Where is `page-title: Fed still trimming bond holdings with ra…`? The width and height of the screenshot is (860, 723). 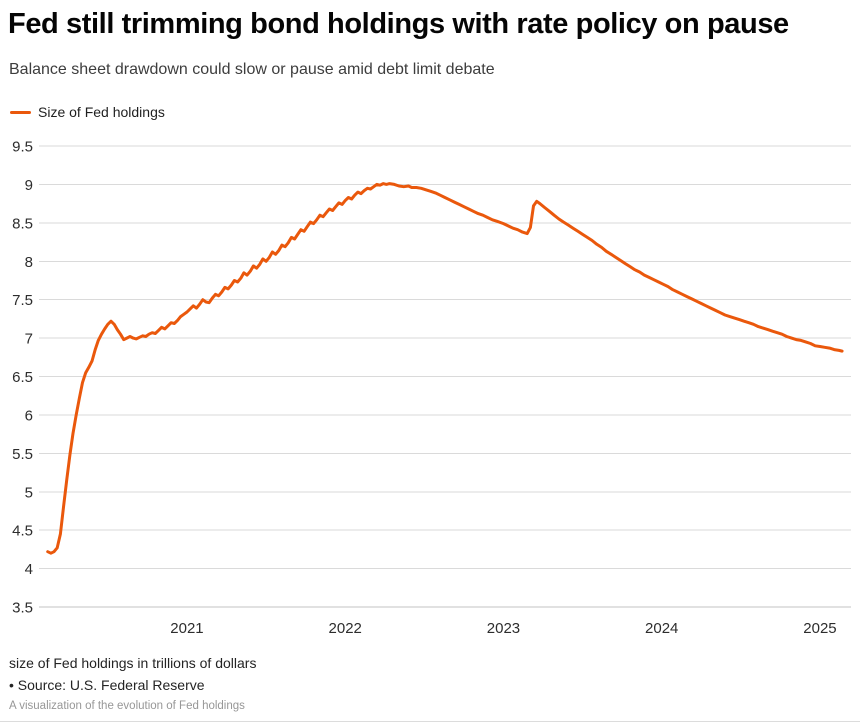
page-title: Fed still trimming bond holdings with ra… is located at coordinates (398, 24).